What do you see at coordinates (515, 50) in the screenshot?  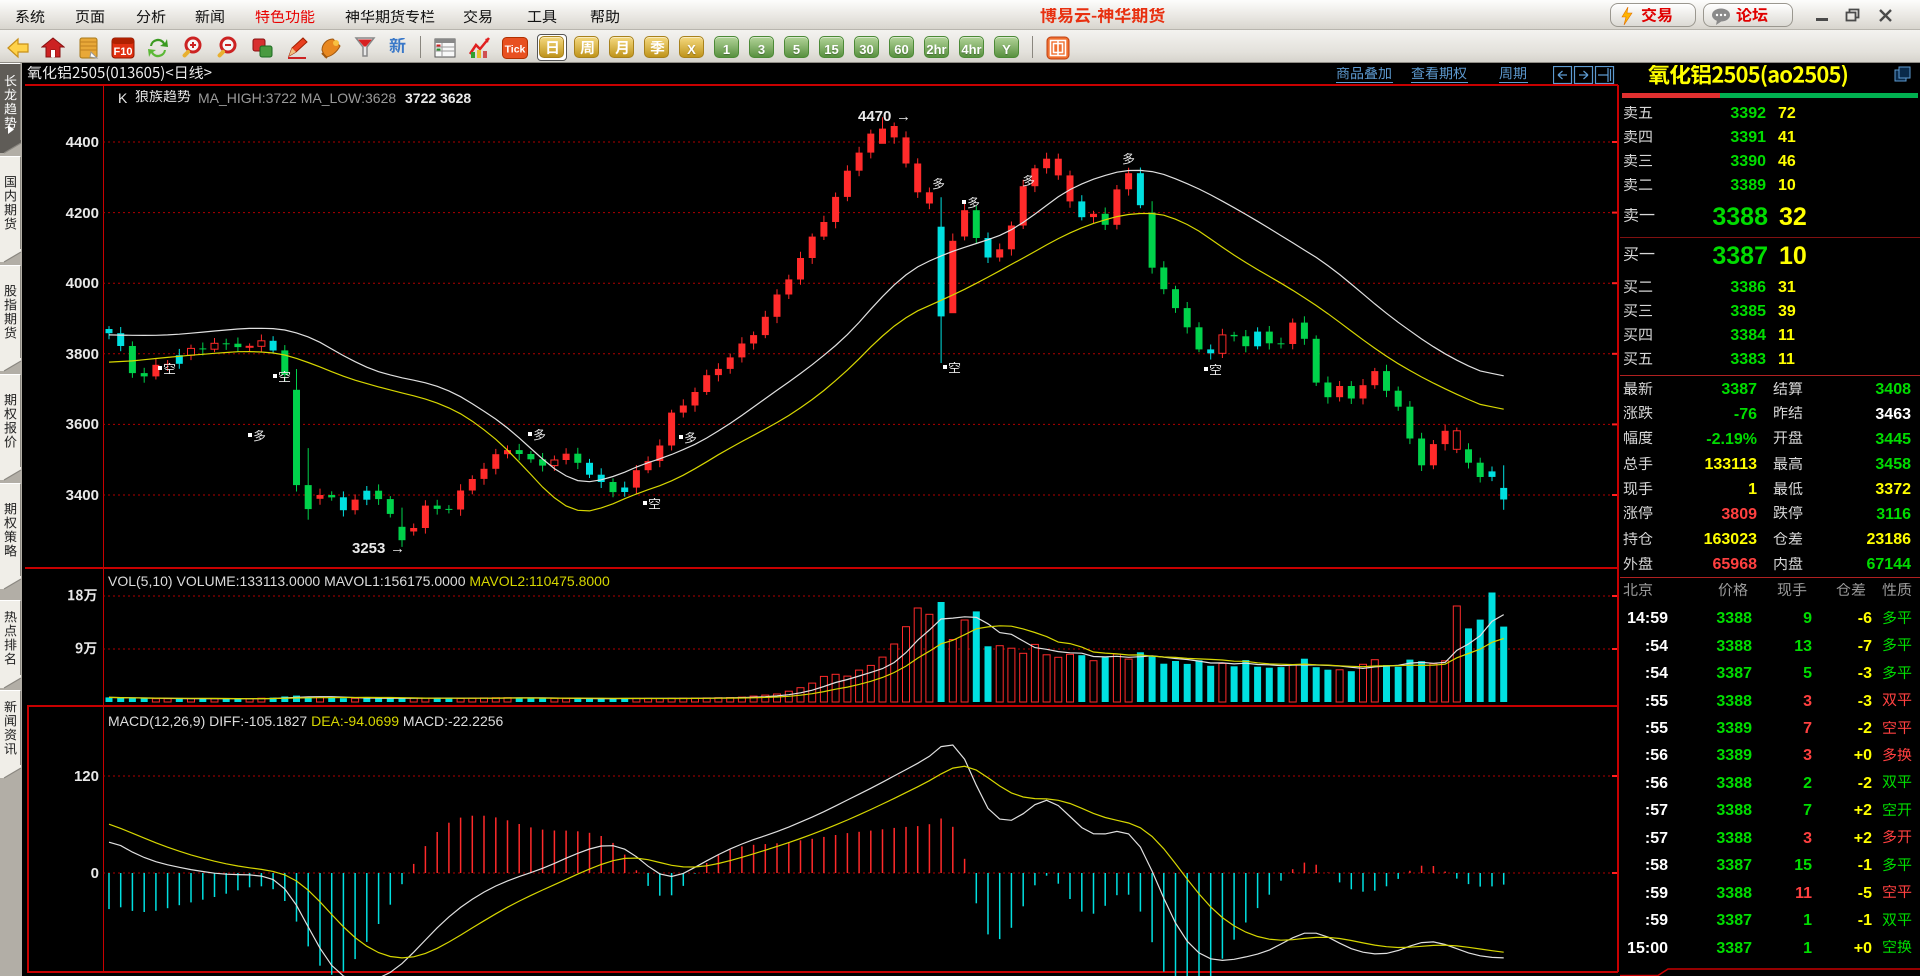 I see `svg-text: Tick` at bounding box center [515, 50].